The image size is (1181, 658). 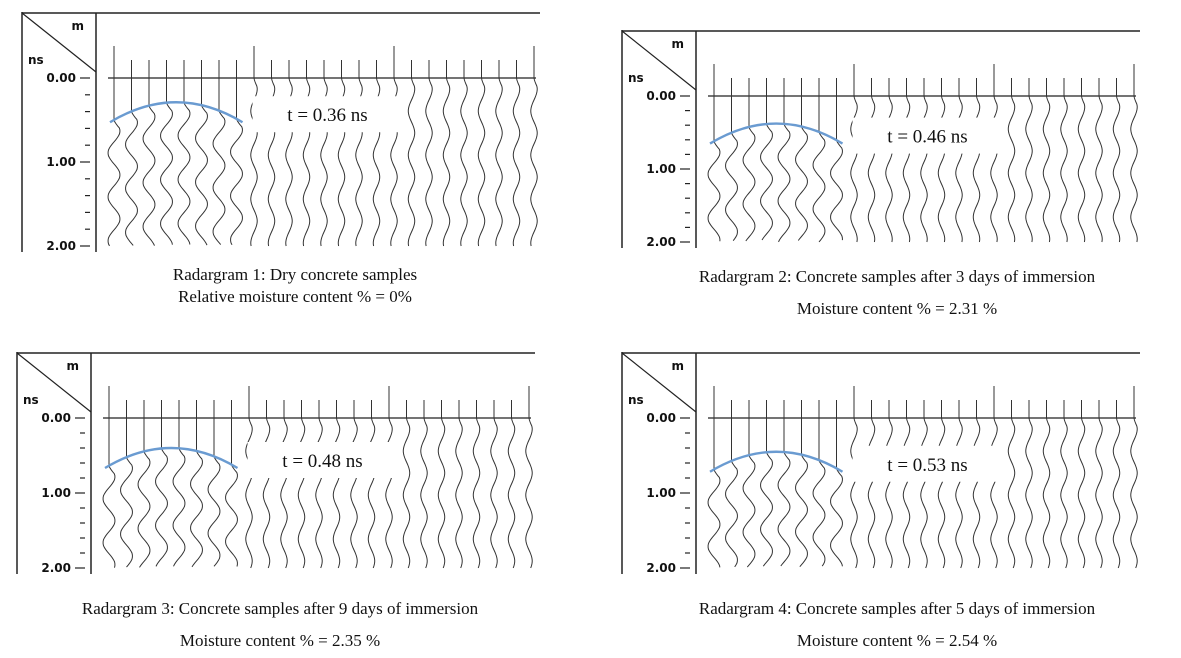 I want to click on arrival-label: t = 0.46 ns, so click(x=927, y=137).